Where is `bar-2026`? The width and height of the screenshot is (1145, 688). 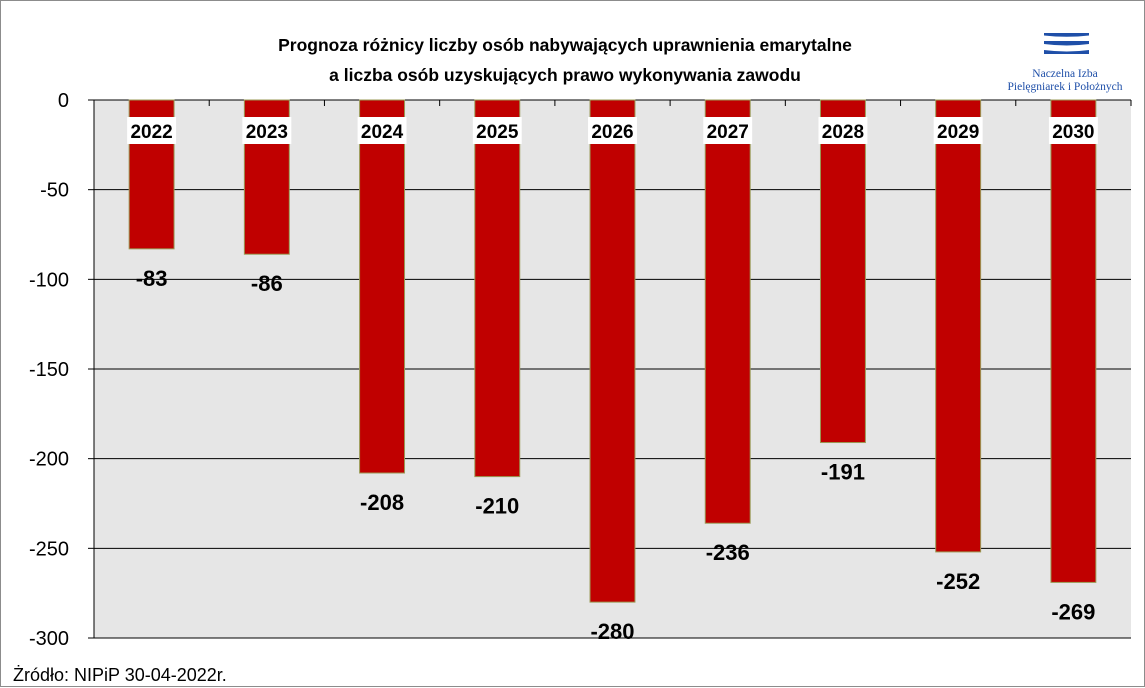 bar-2026 is located at coordinates (612, 351).